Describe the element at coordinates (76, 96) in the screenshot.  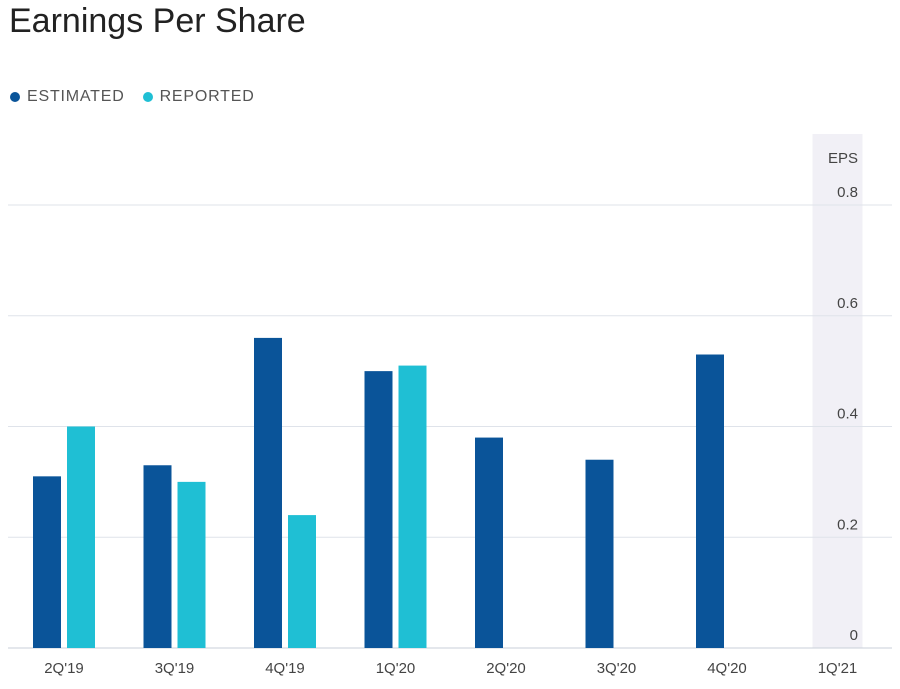
I see `legend-label-estimated: ESTIMATED` at that location.